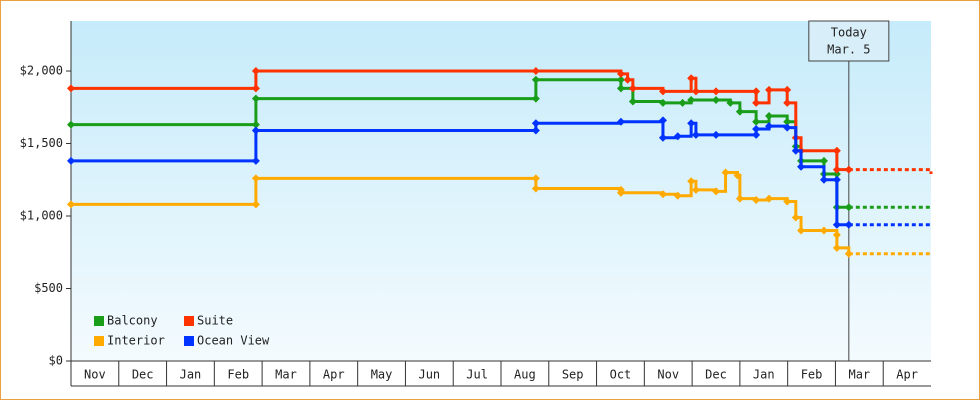 The width and height of the screenshot is (980, 400). What do you see at coordinates (56, 361) in the screenshot?
I see `y-tick-label: $0` at bounding box center [56, 361].